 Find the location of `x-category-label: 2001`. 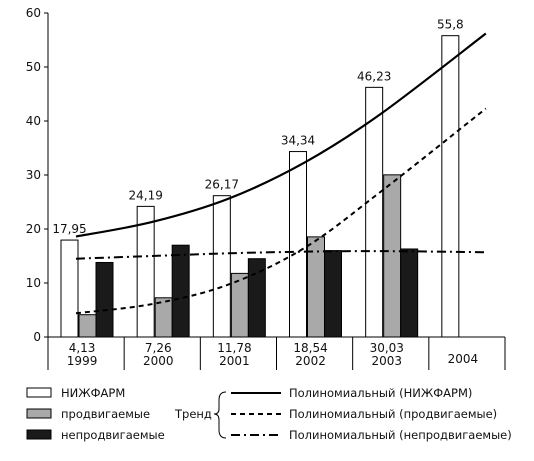

x-category-label: 2001 is located at coordinates (234, 361).